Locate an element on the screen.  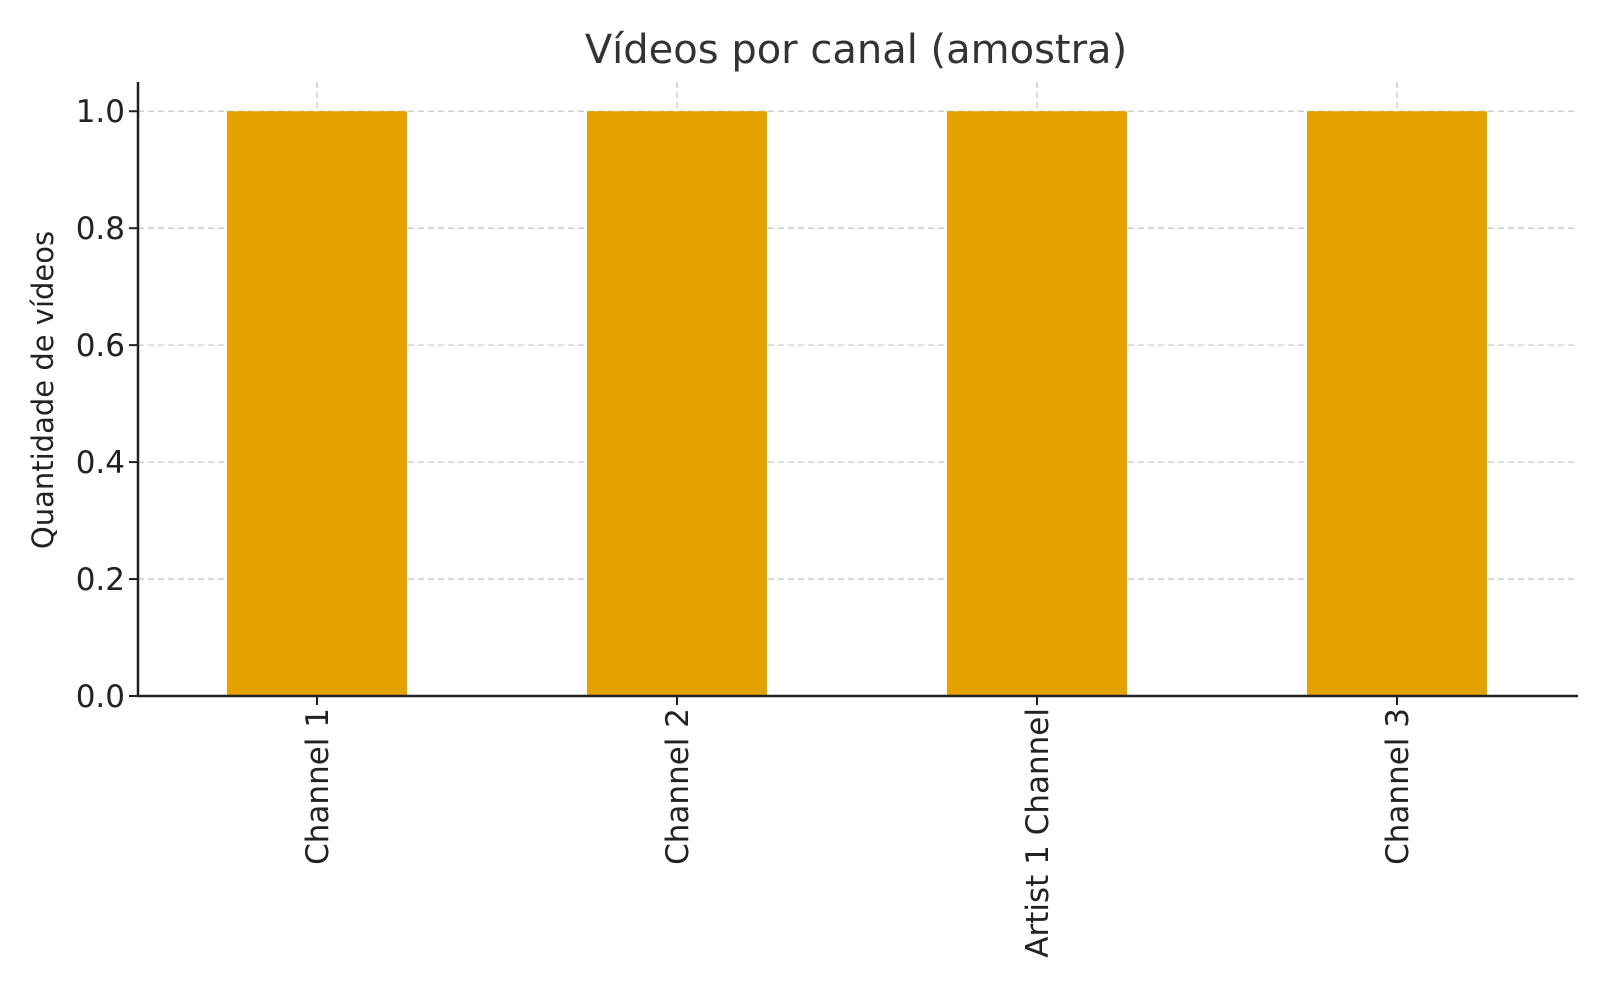
y-tick-label: 0.6 is located at coordinates (100, 346).